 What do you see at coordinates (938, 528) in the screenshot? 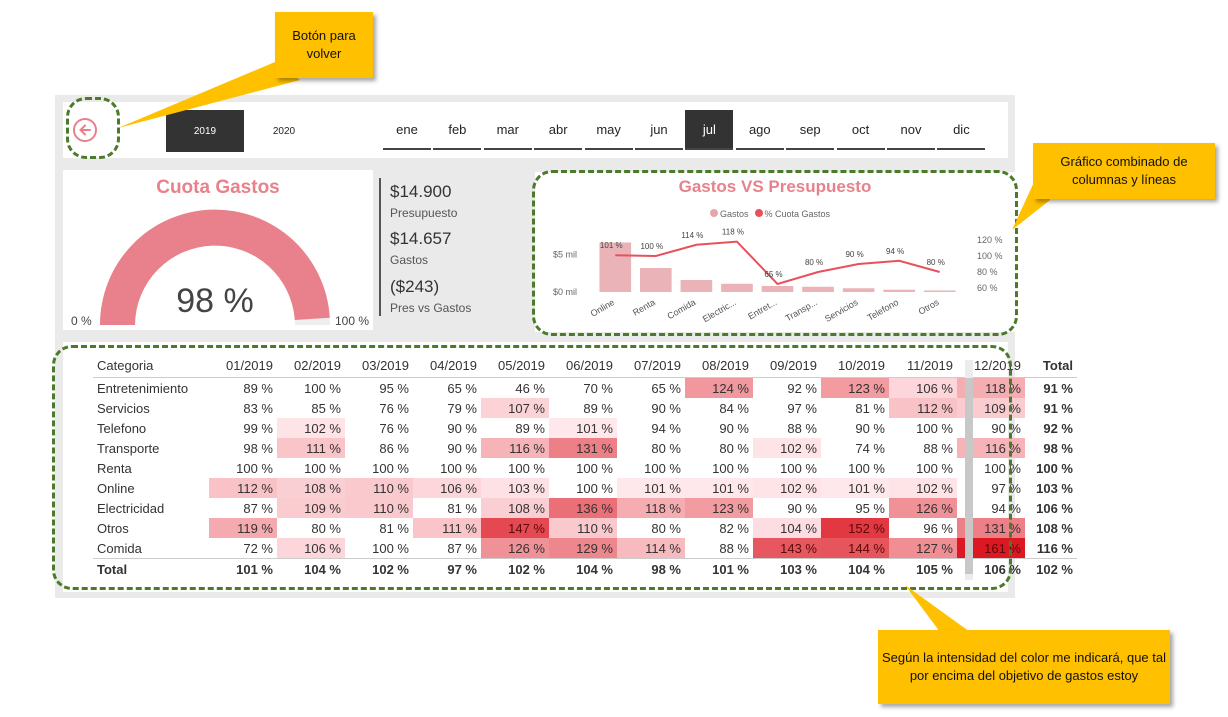
I see `matrix-cell: 96 %` at bounding box center [938, 528].